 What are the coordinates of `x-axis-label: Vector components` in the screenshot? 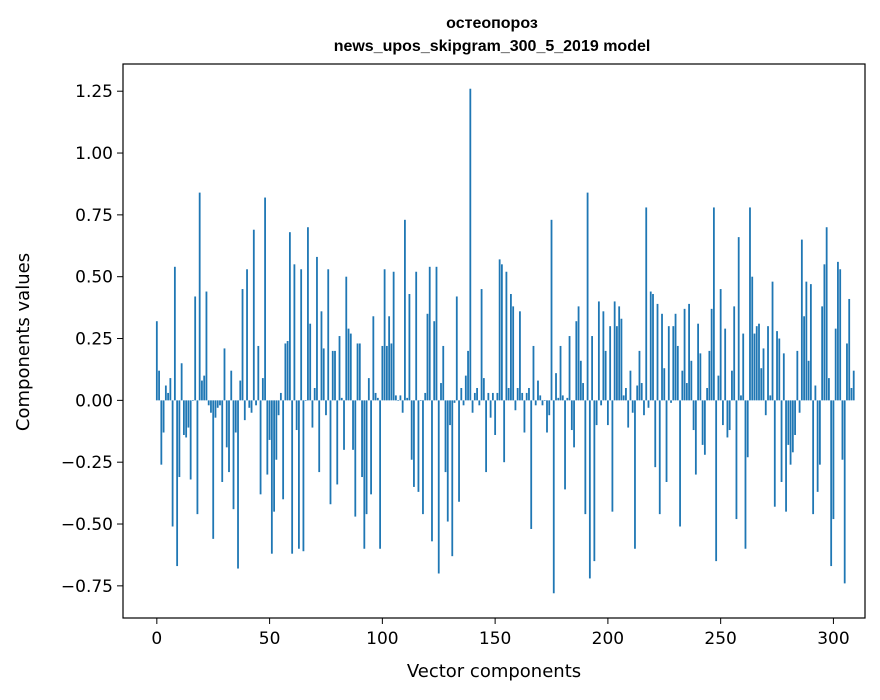 It's located at (494, 671).